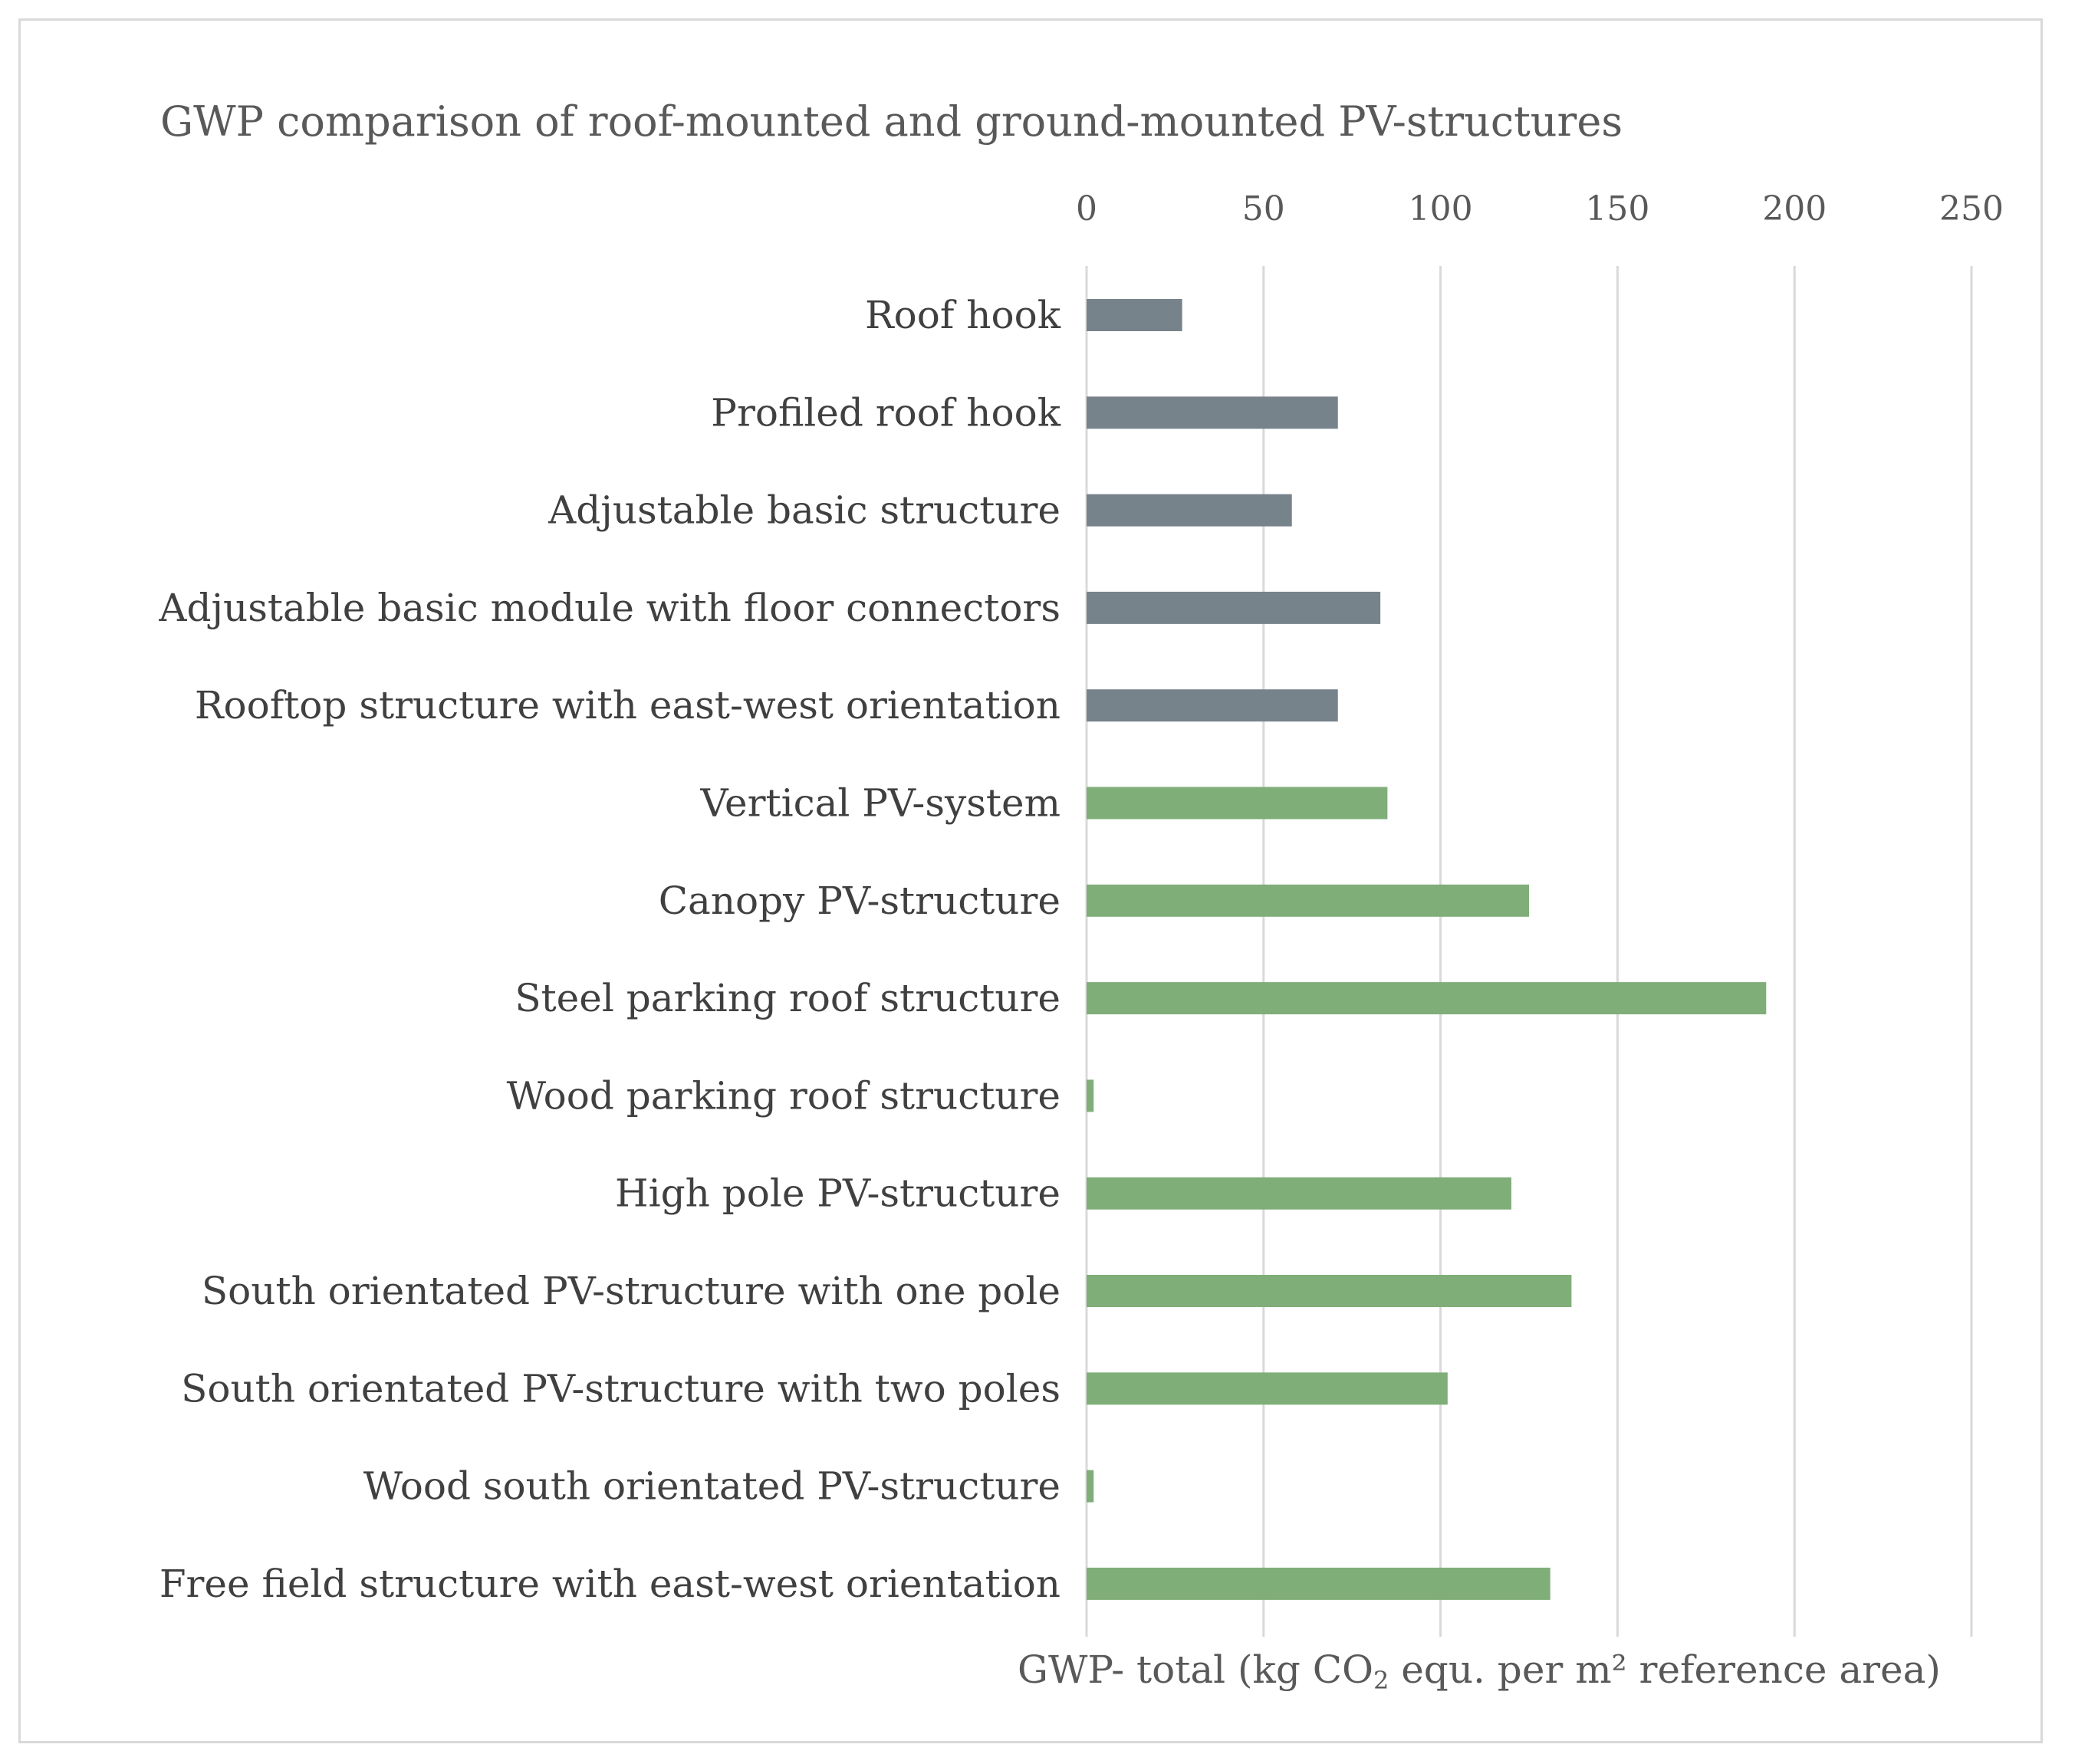 The height and width of the screenshot is (1764, 2098). Describe the element at coordinates (1381, 1680) in the screenshot. I see `x-axis-title-subscript: 2` at that location.